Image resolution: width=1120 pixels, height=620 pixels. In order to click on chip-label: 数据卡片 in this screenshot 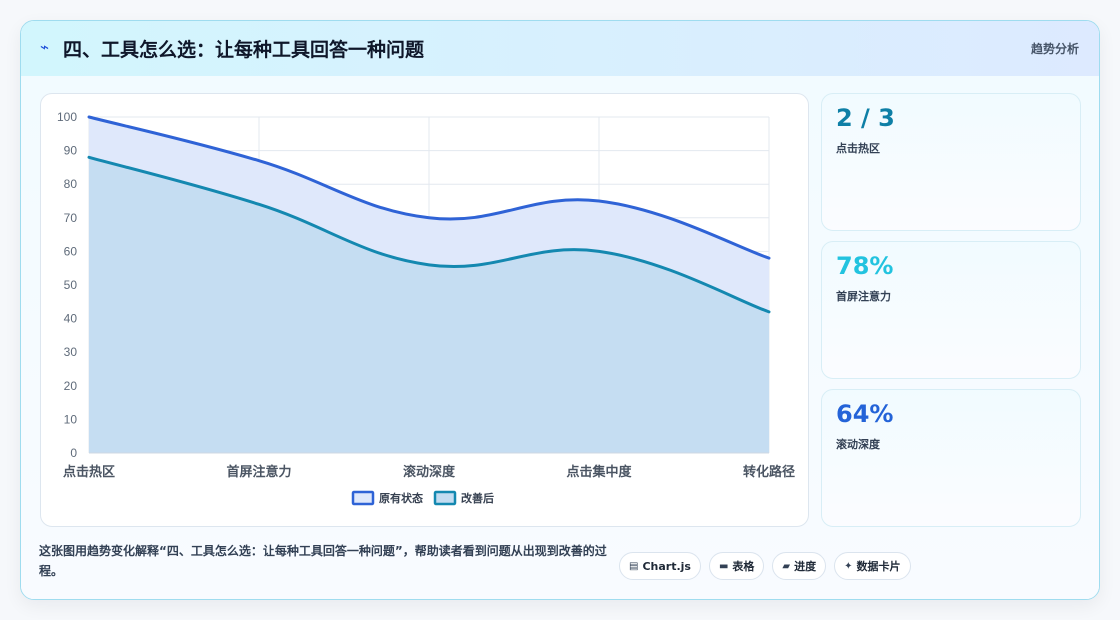, I will do `click(878, 566)`.